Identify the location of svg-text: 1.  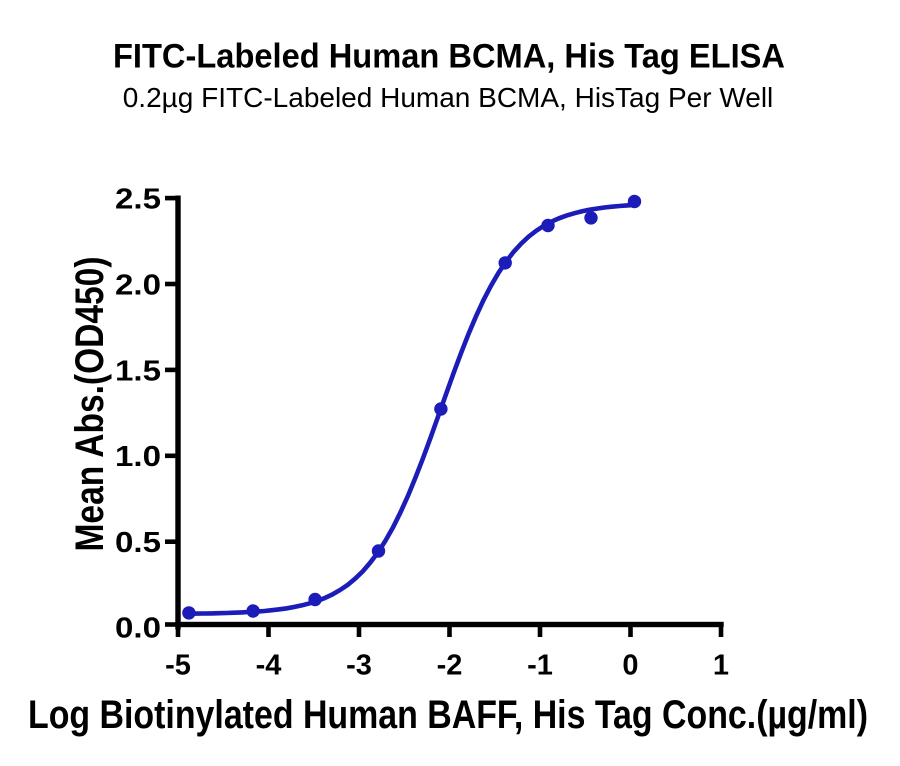
(721, 666).